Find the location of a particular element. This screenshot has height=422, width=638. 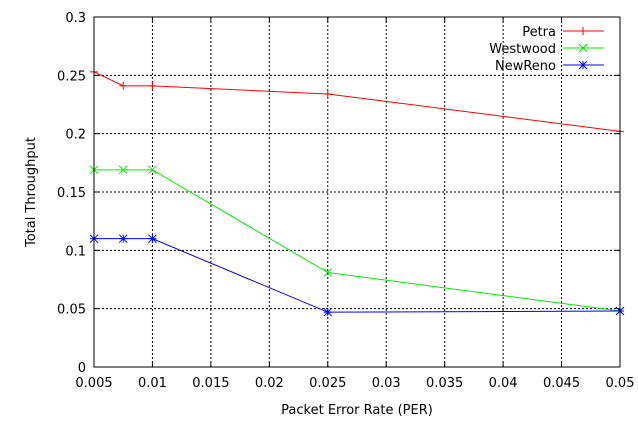

x-axis-label: Packet Error Rate (PER) is located at coordinates (357, 410).